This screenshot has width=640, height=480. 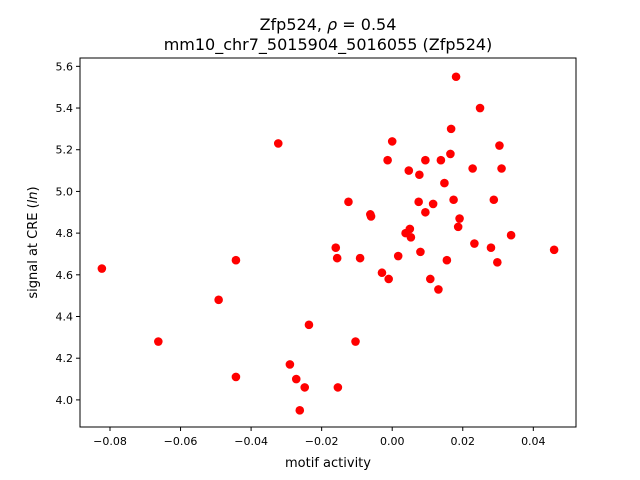 I want to click on y-tick-label: 4.4, so click(x=65, y=317).